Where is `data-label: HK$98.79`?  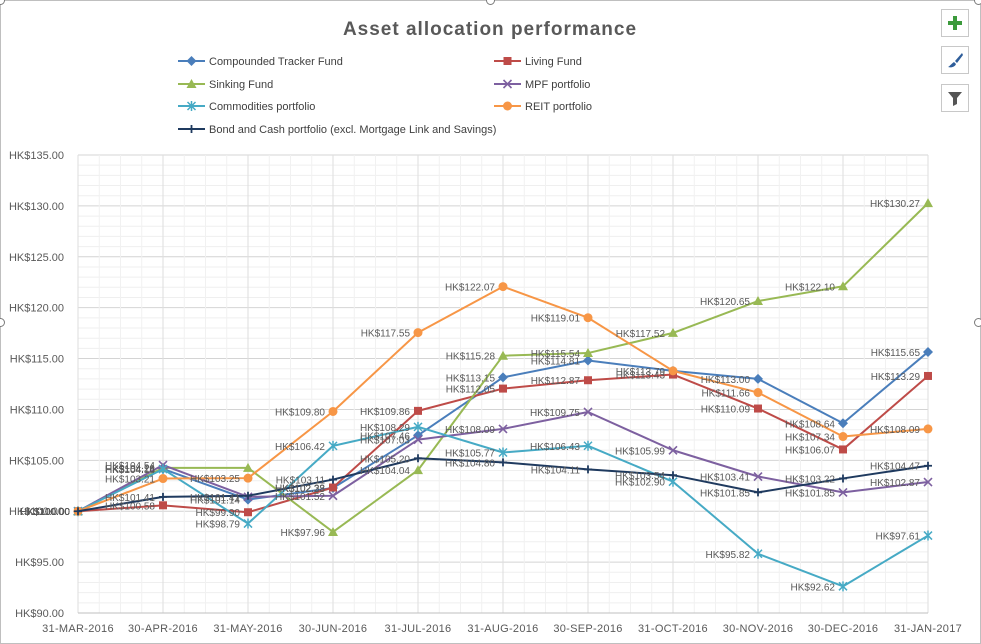 data-label: HK$98.79 is located at coordinates (218, 525).